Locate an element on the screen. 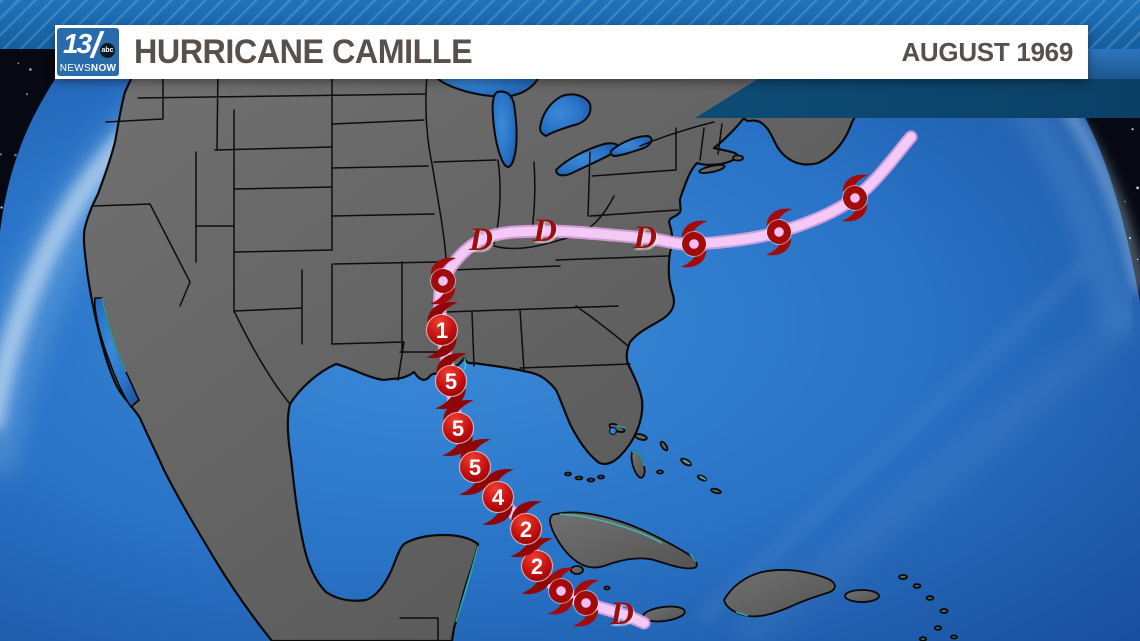 The width and height of the screenshot is (1140, 641). hurricane-icon: 4 is located at coordinates (498, 497).